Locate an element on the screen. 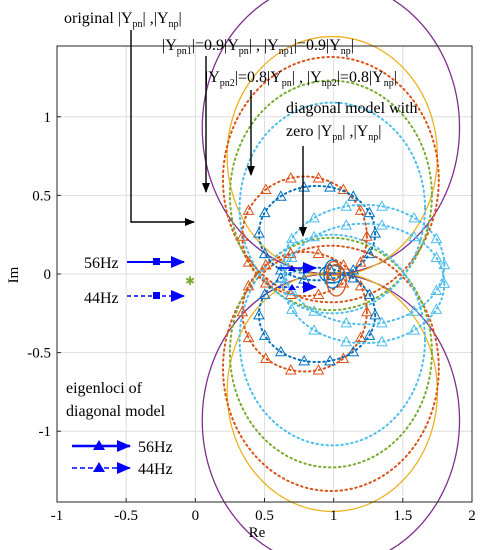  y-axis-label: Im is located at coordinates (14, 274).